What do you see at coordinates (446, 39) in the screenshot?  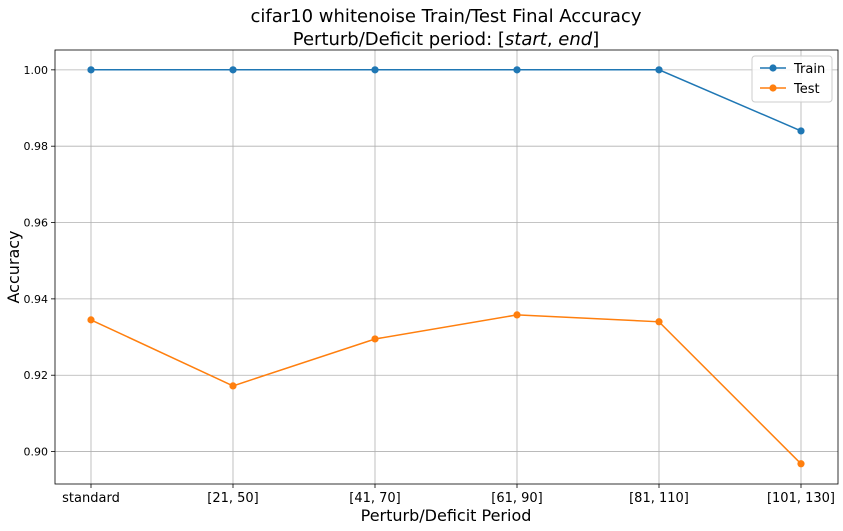 I see `chart-subtitle: Perturb/Deficit period: [start, end]` at bounding box center [446, 39].